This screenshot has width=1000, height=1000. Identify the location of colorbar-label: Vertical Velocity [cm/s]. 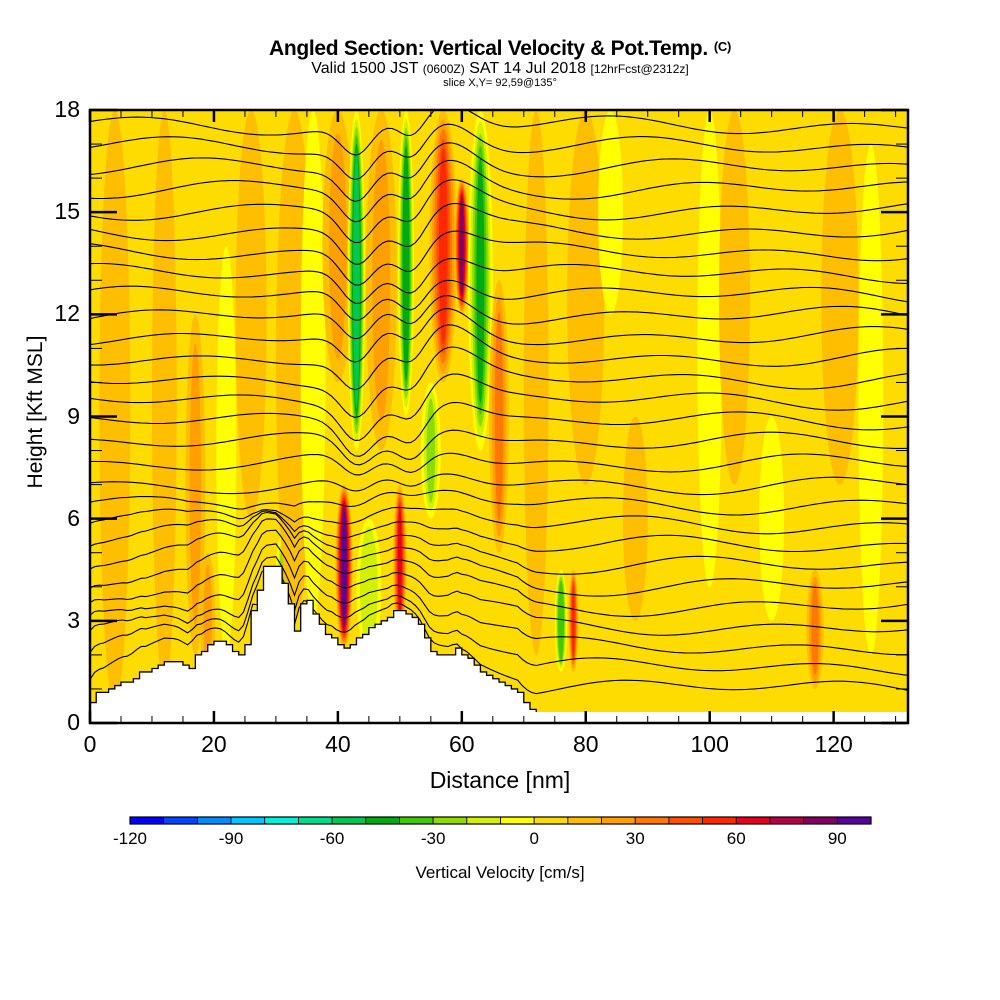
(500, 872).